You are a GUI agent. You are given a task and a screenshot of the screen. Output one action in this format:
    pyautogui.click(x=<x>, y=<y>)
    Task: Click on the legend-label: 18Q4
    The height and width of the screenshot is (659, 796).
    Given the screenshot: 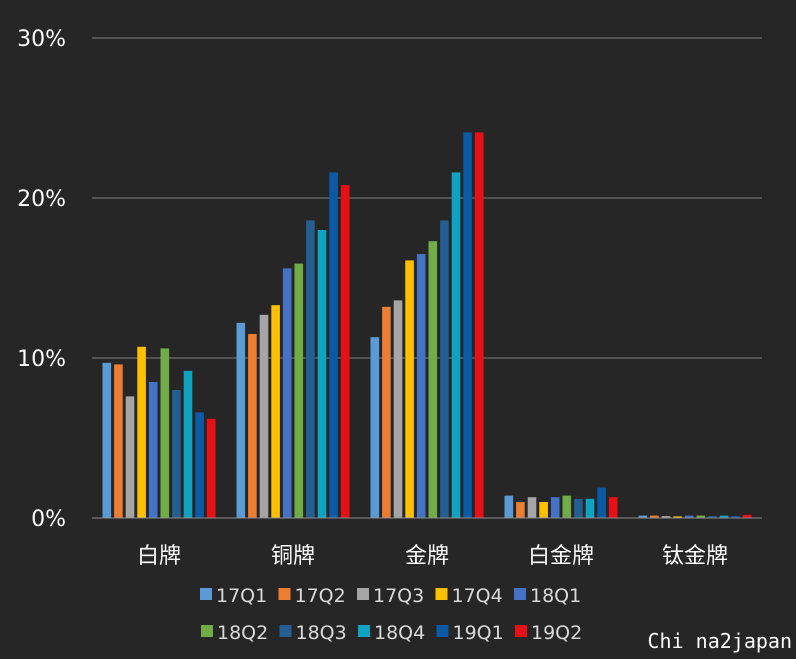 What is the action you would take?
    pyautogui.click(x=399, y=633)
    